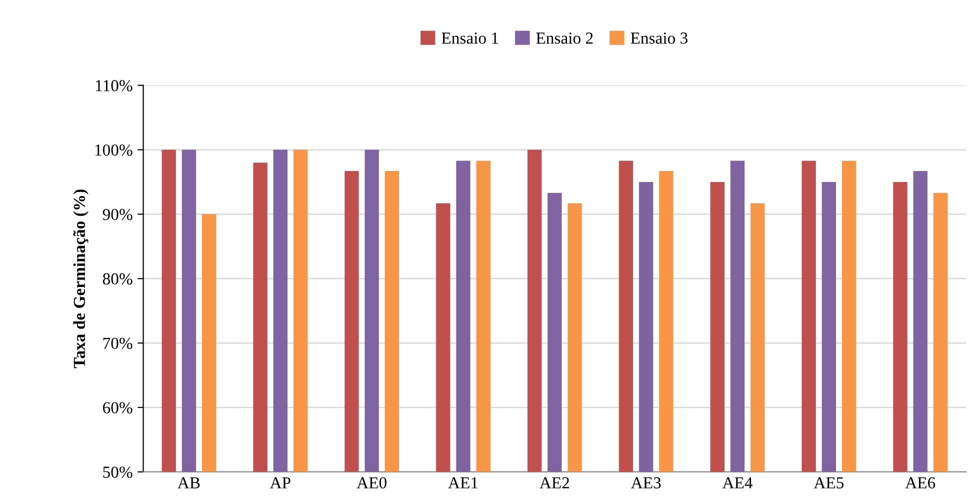  I want to click on y-axis-title: Taxa de Germinação (%), so click(80, 279).